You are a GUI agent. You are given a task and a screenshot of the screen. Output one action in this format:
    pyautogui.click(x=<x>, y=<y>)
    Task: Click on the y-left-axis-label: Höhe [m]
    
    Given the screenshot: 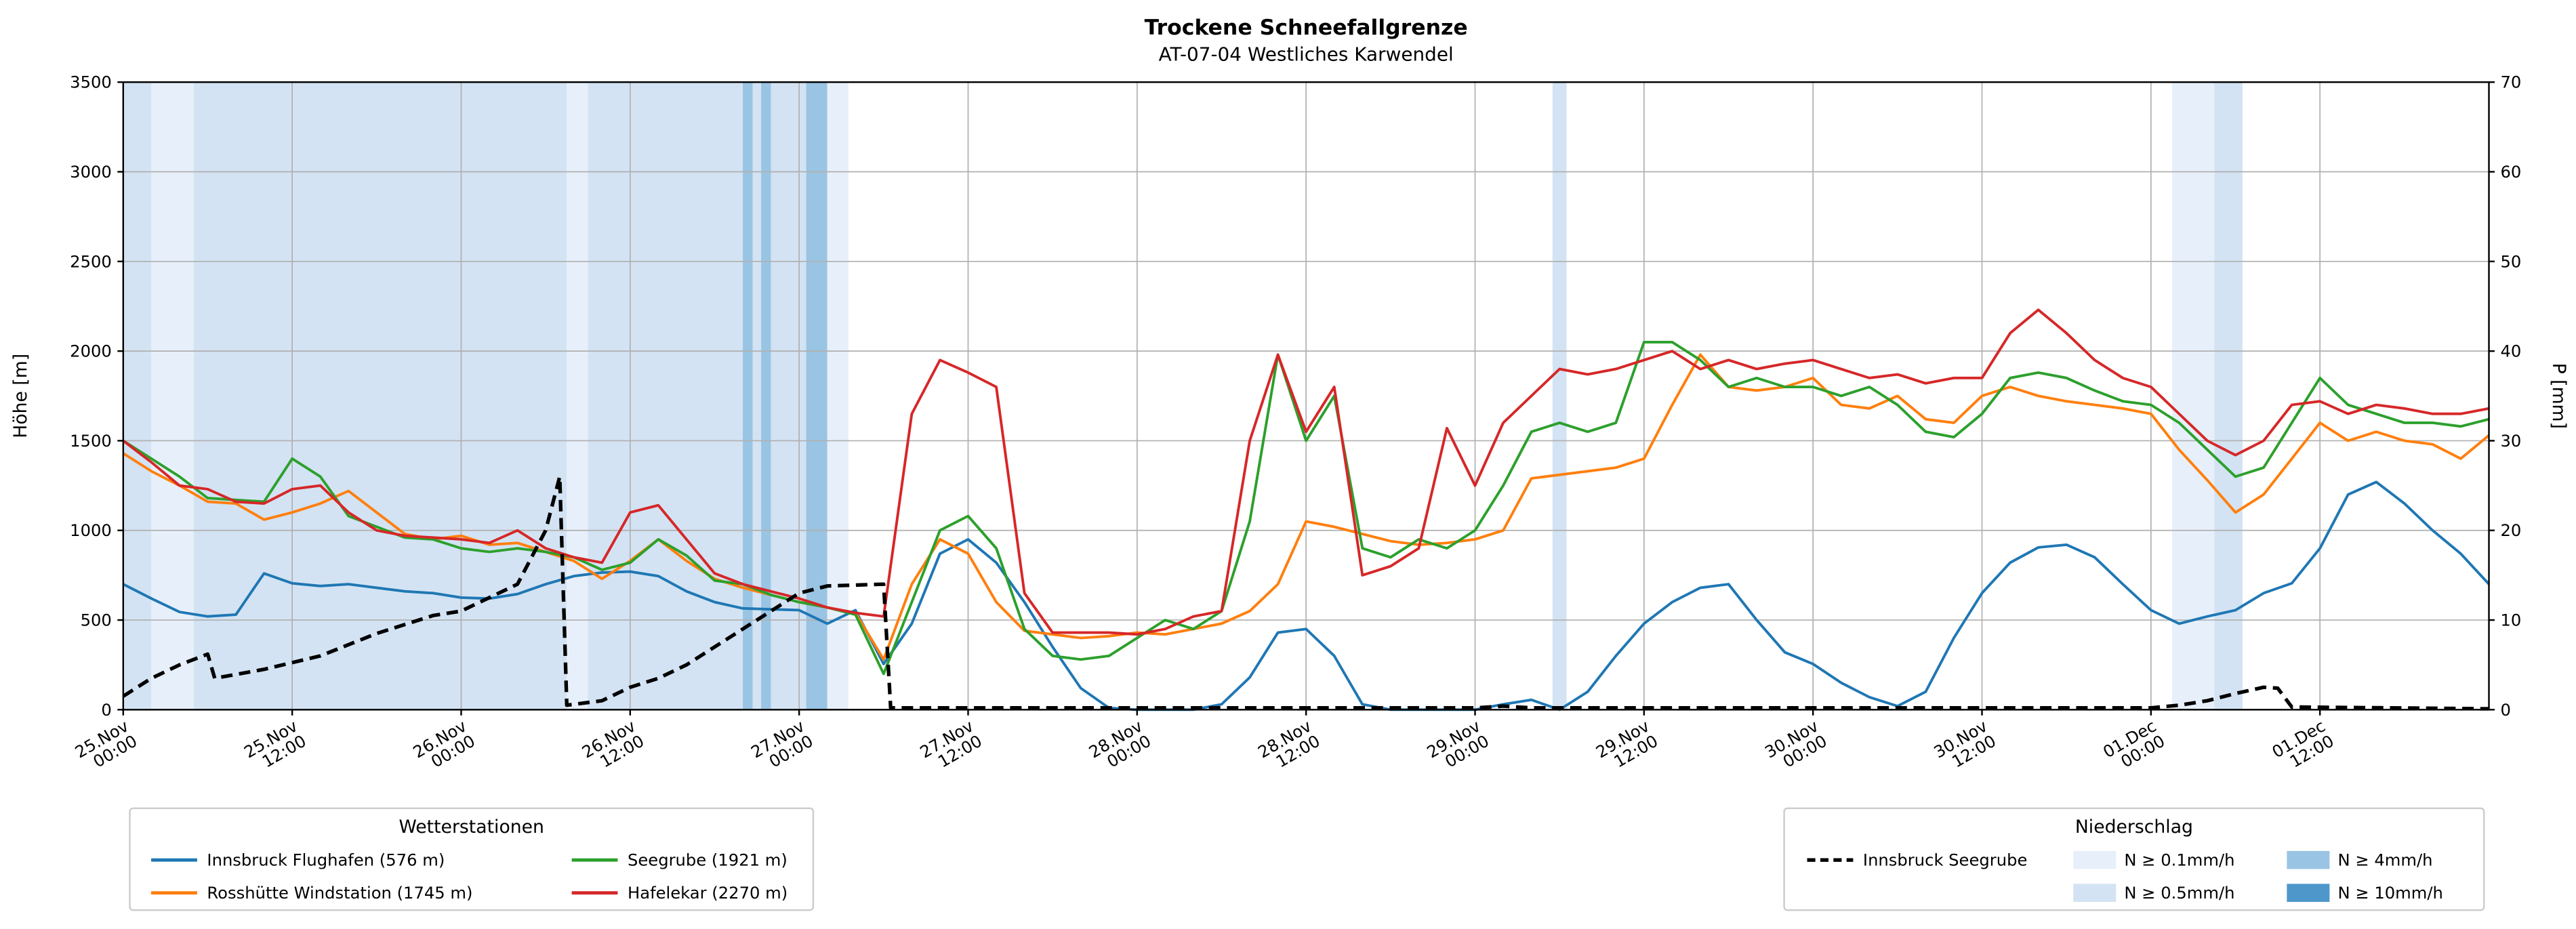 What is the action you would take?
    pyautogui.click(x=21, y=396)
    